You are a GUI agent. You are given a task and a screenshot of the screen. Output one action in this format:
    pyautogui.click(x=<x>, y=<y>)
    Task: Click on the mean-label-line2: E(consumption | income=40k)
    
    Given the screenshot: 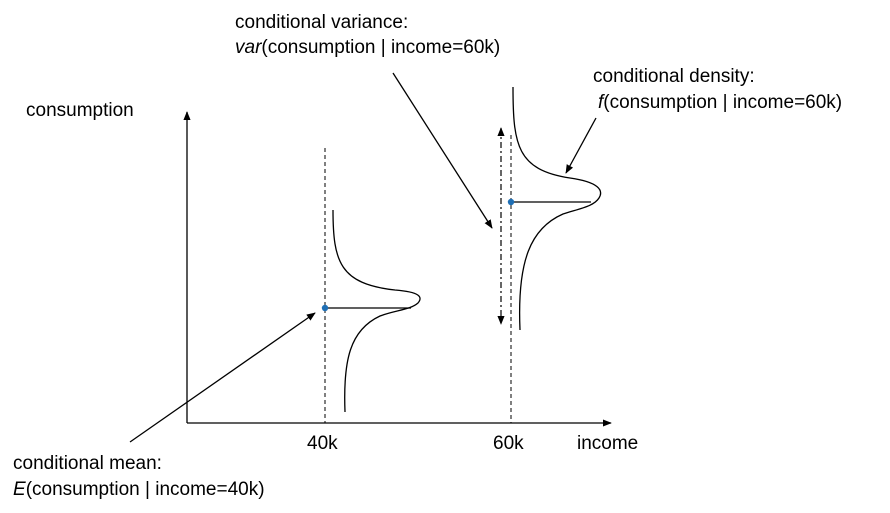 What is the action you would take?
    pyautogui.click(x=139, y=489)
    